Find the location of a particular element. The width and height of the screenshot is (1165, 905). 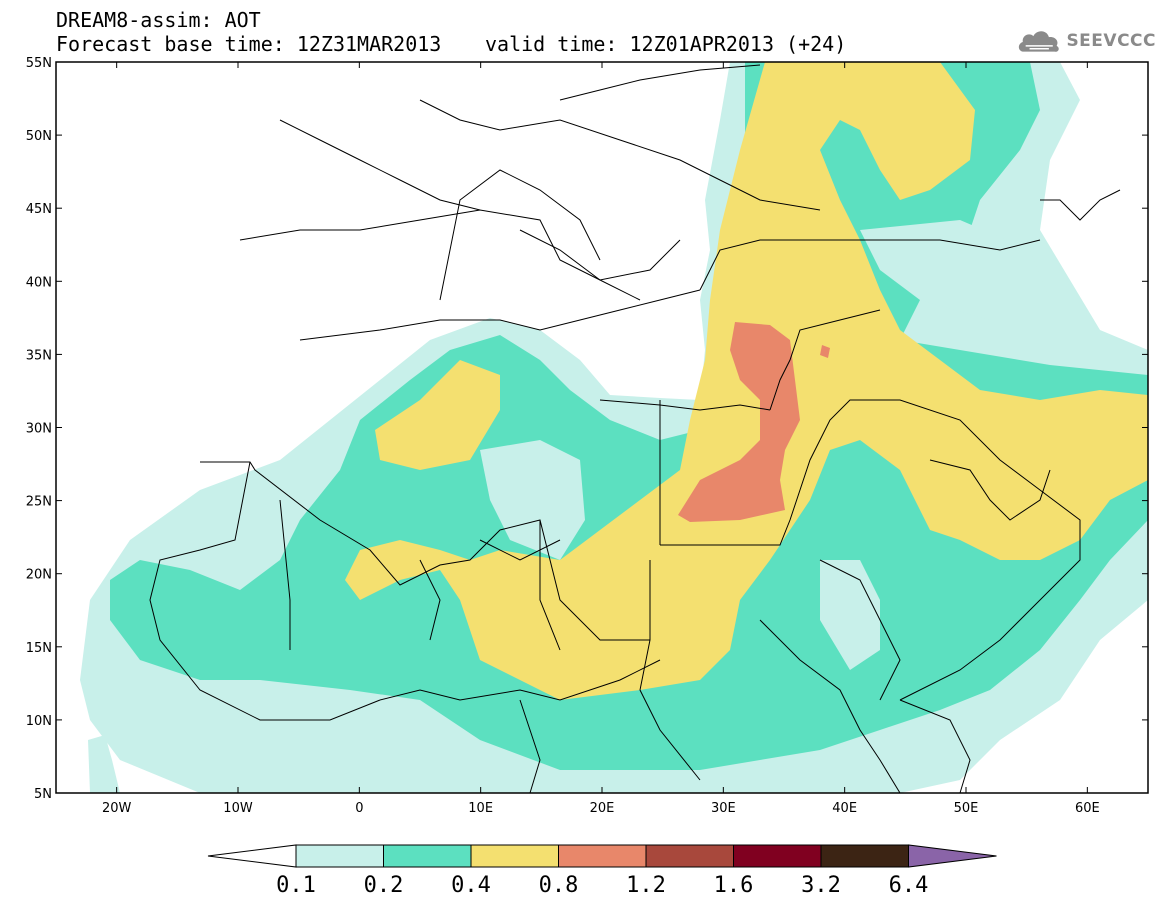

colorbar-arrow-low is located at coordinates (252, 856).